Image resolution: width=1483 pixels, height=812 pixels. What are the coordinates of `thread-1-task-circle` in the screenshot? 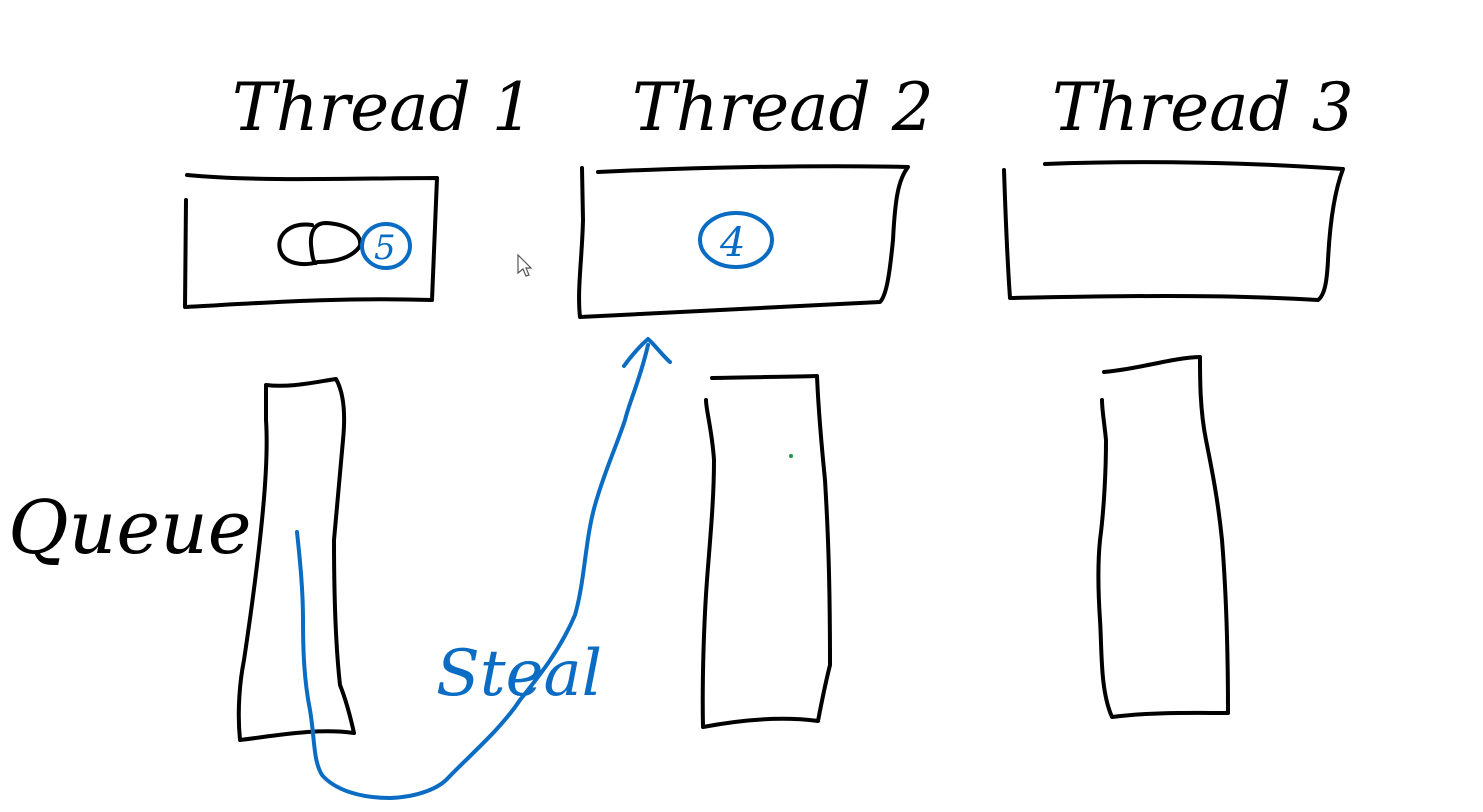 It's located at (320, 243).